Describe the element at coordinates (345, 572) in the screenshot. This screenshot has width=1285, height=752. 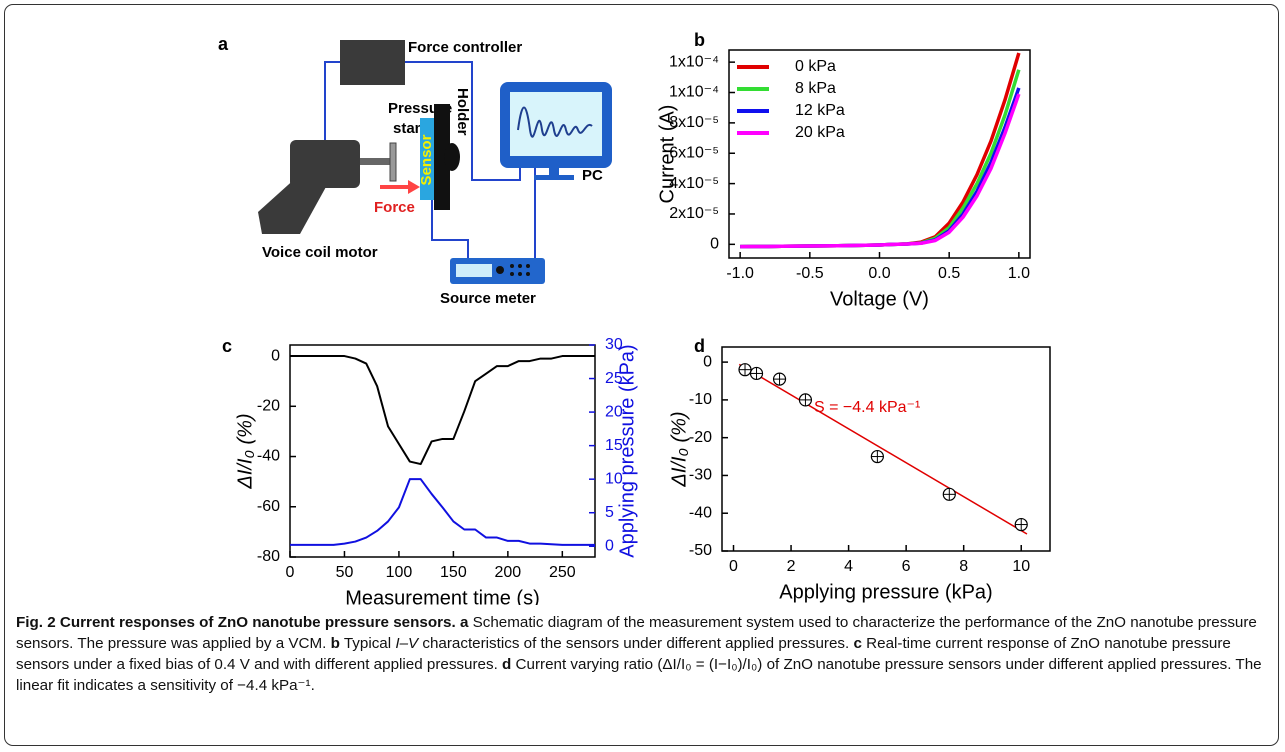
I see `x-tick-label: 50` at that location.